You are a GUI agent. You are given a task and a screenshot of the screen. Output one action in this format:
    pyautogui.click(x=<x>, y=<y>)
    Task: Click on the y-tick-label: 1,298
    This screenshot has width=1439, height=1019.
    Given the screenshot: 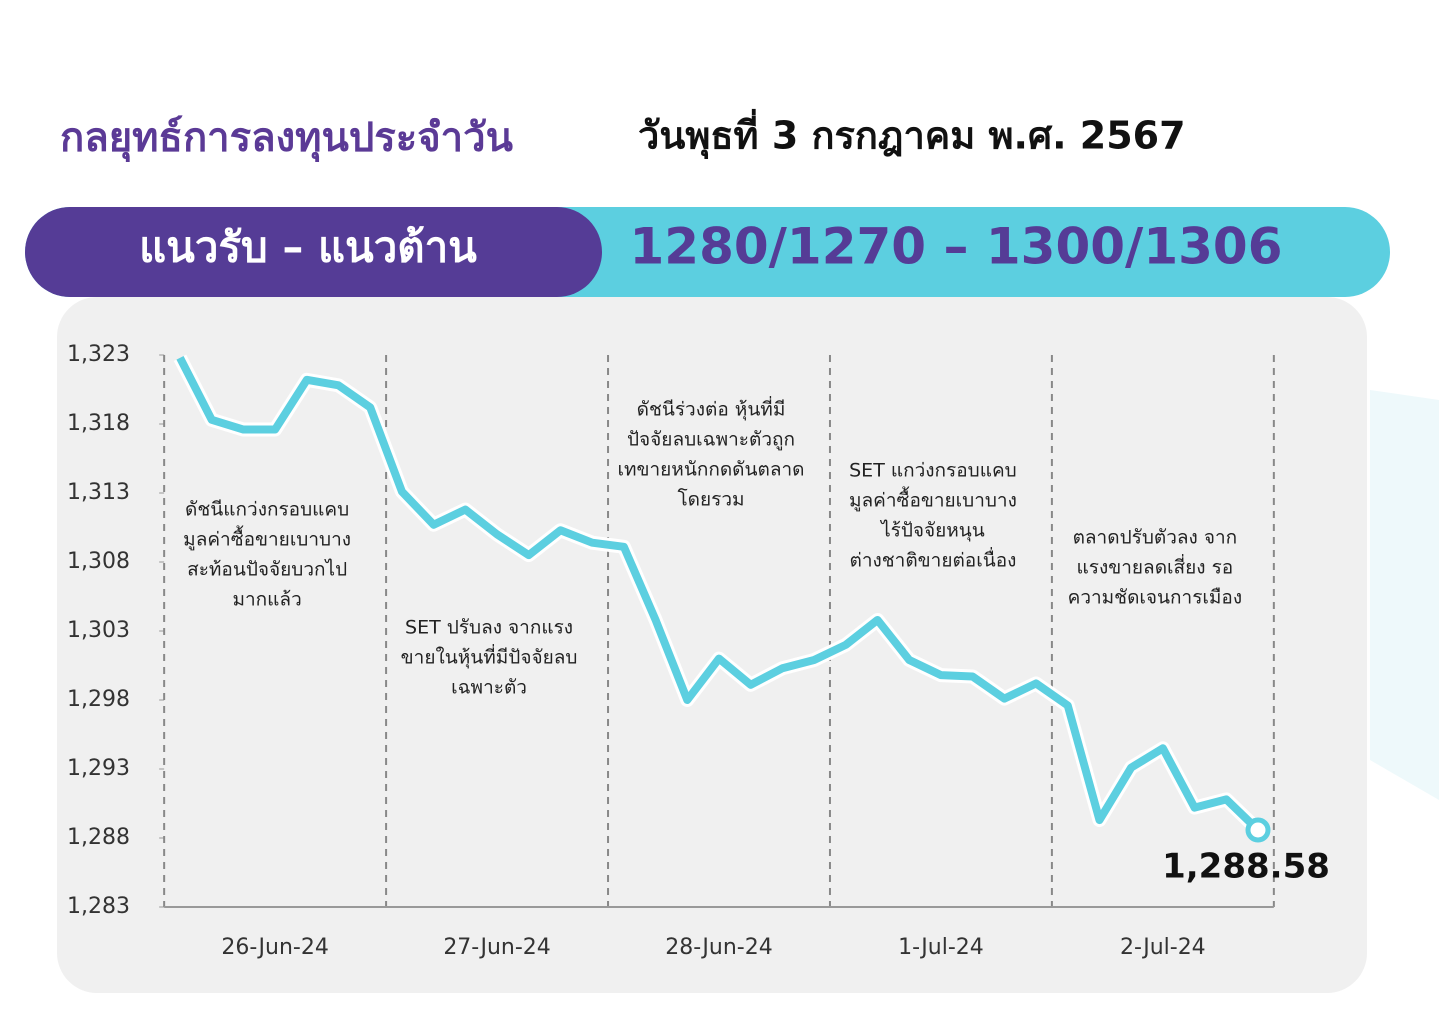 What is the action you would take?
    pyautogui.click(x=98, y=699)
    